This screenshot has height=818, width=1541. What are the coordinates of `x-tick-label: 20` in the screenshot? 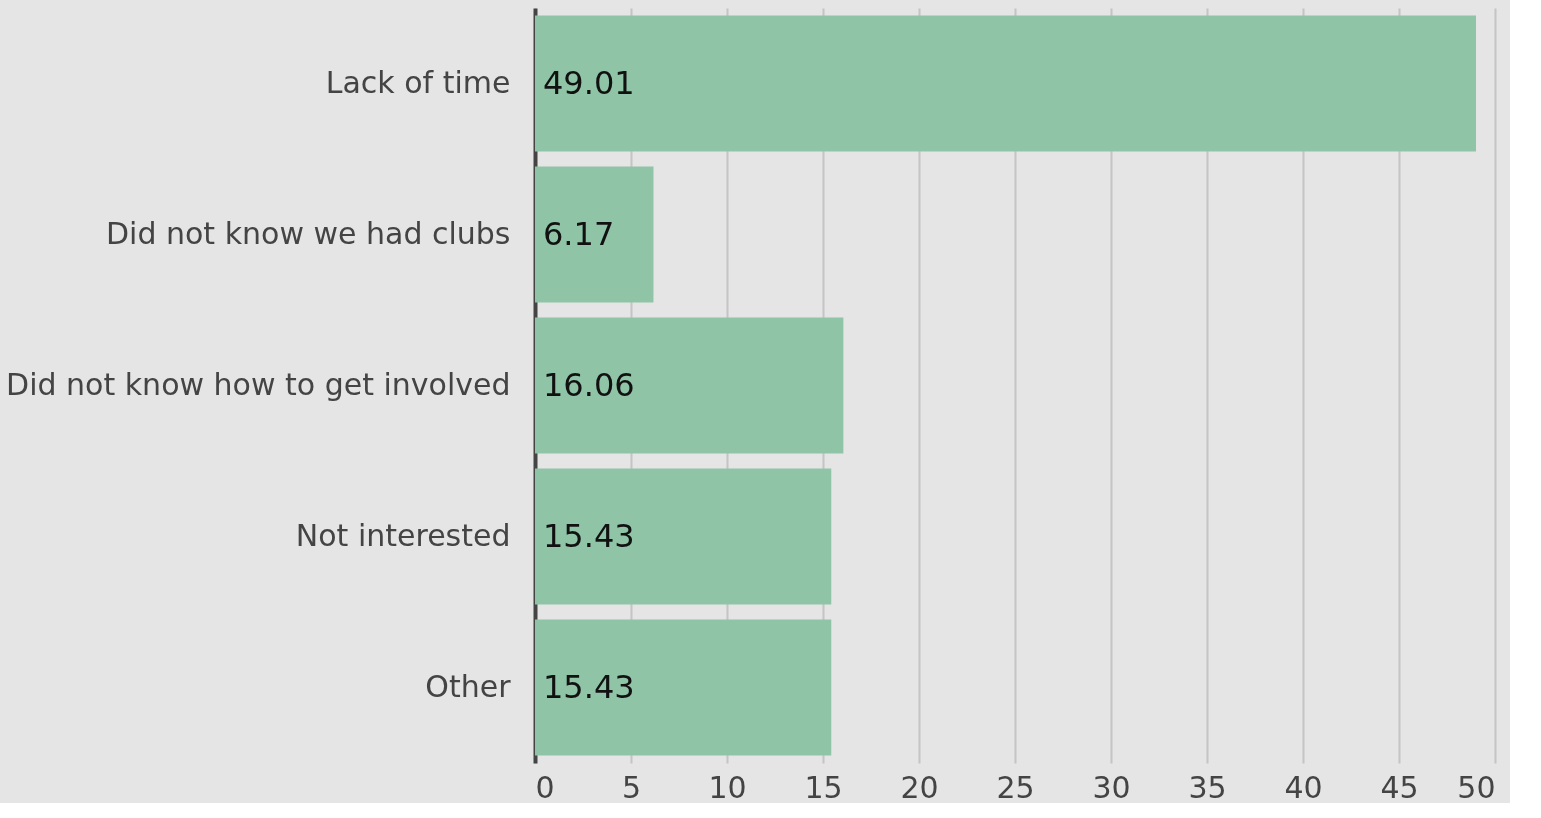 It's located at (919, 787).